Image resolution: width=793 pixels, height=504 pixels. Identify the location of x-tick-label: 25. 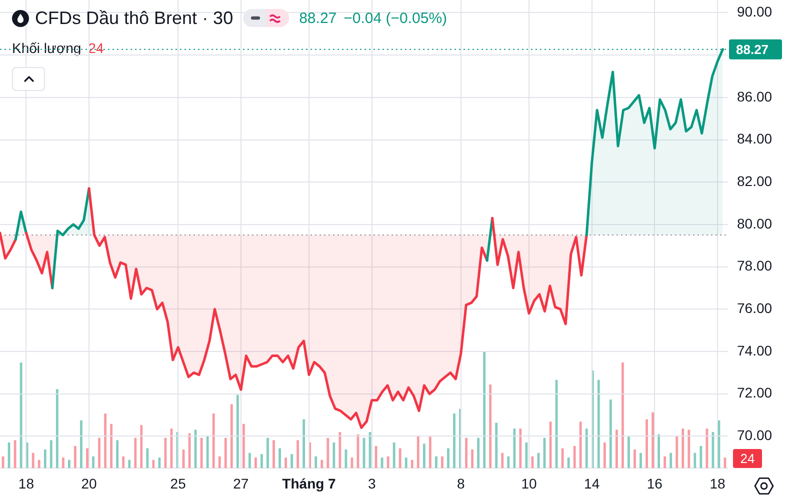
(178, 483).